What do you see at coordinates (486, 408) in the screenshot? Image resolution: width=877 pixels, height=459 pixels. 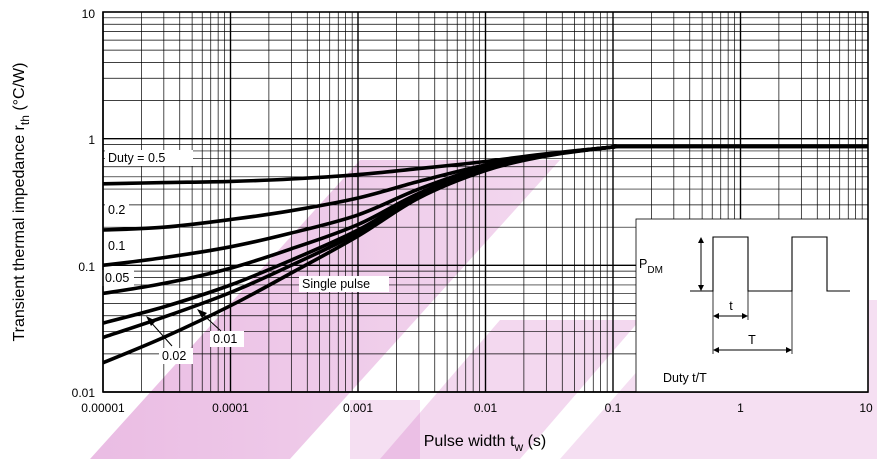 I see `x-tick-label: 0.01` at bounding box center [486, 408].